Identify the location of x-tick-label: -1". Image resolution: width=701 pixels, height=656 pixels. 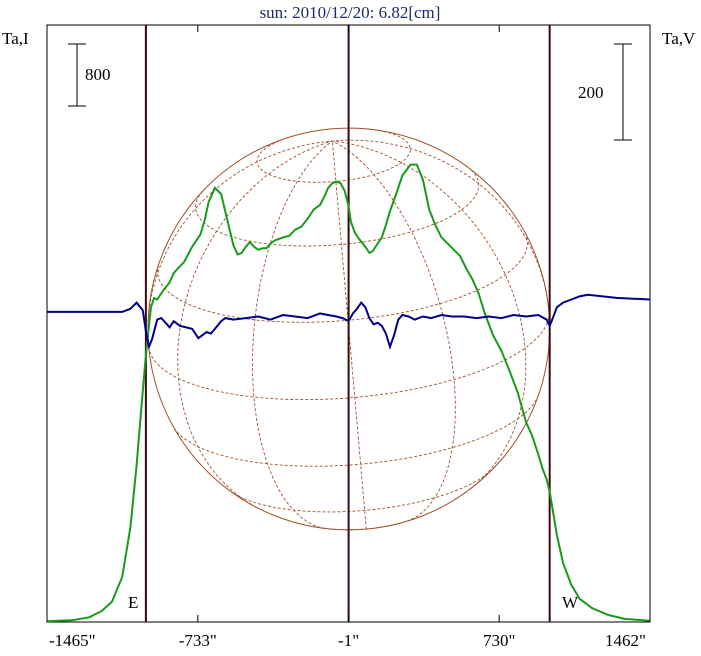
(348, 640).